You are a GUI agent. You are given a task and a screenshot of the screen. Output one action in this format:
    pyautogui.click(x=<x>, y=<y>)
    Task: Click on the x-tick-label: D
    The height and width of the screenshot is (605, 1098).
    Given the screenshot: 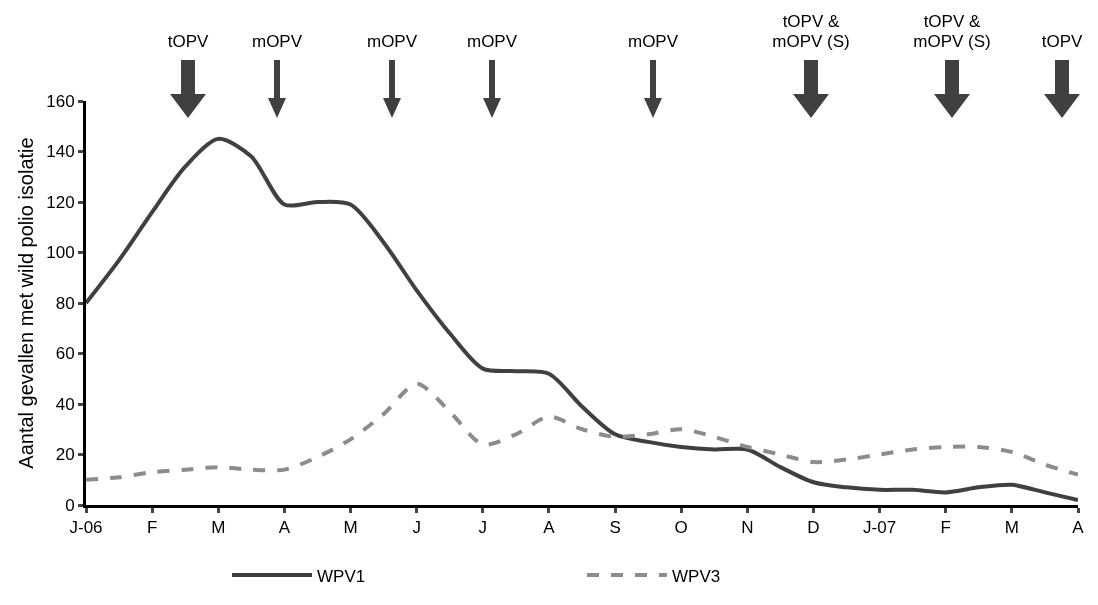 What is the action you would take?
    pyautogui.click(x=813, y=528)
    